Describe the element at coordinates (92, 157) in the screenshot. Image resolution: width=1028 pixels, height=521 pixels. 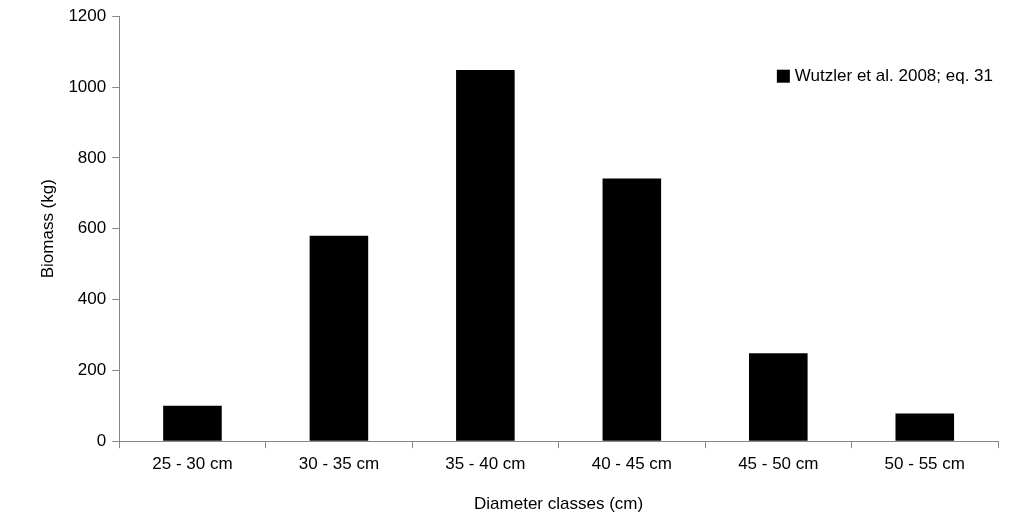
I see `y-tick-label: 800` at that location.